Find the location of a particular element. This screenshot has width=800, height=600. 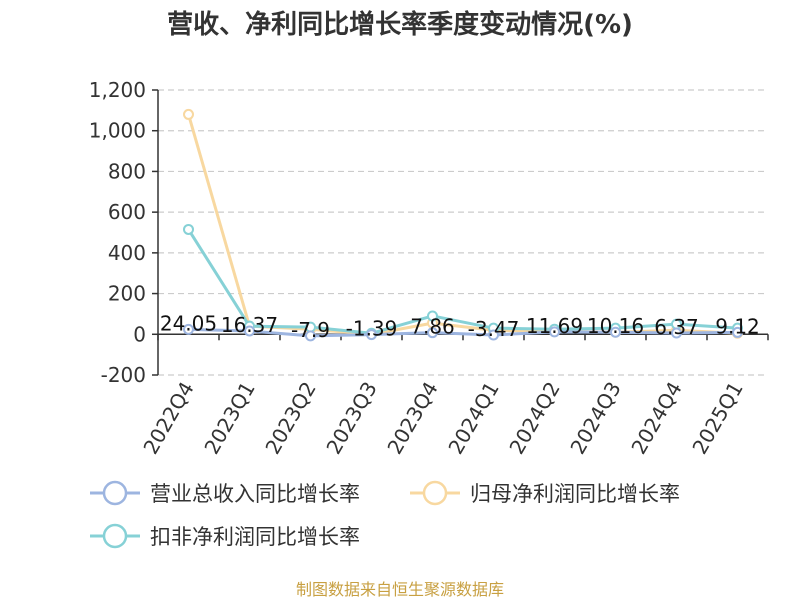

x-tick-label: 2023Q4 is located at coordinates (412, 418).